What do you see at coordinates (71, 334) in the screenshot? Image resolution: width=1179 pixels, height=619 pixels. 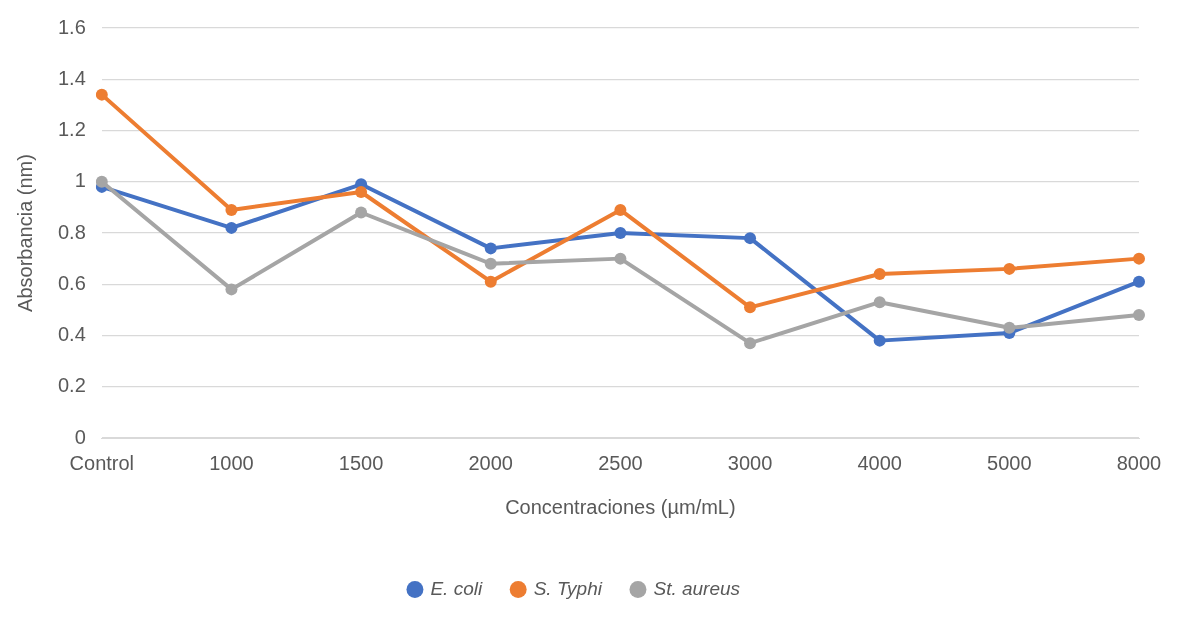 I see `y-tick-label: 0.4` at bounding box center [71, 334].